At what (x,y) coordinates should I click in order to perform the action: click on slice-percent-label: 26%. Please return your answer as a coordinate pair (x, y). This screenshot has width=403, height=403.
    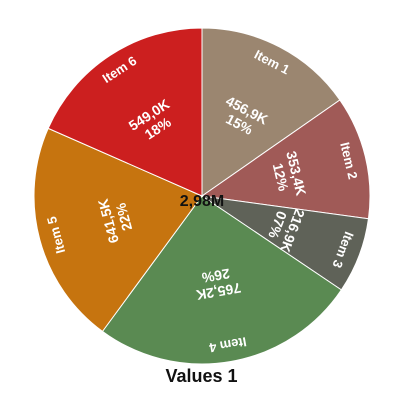
    Looking at the image, I should click on (215, 276).